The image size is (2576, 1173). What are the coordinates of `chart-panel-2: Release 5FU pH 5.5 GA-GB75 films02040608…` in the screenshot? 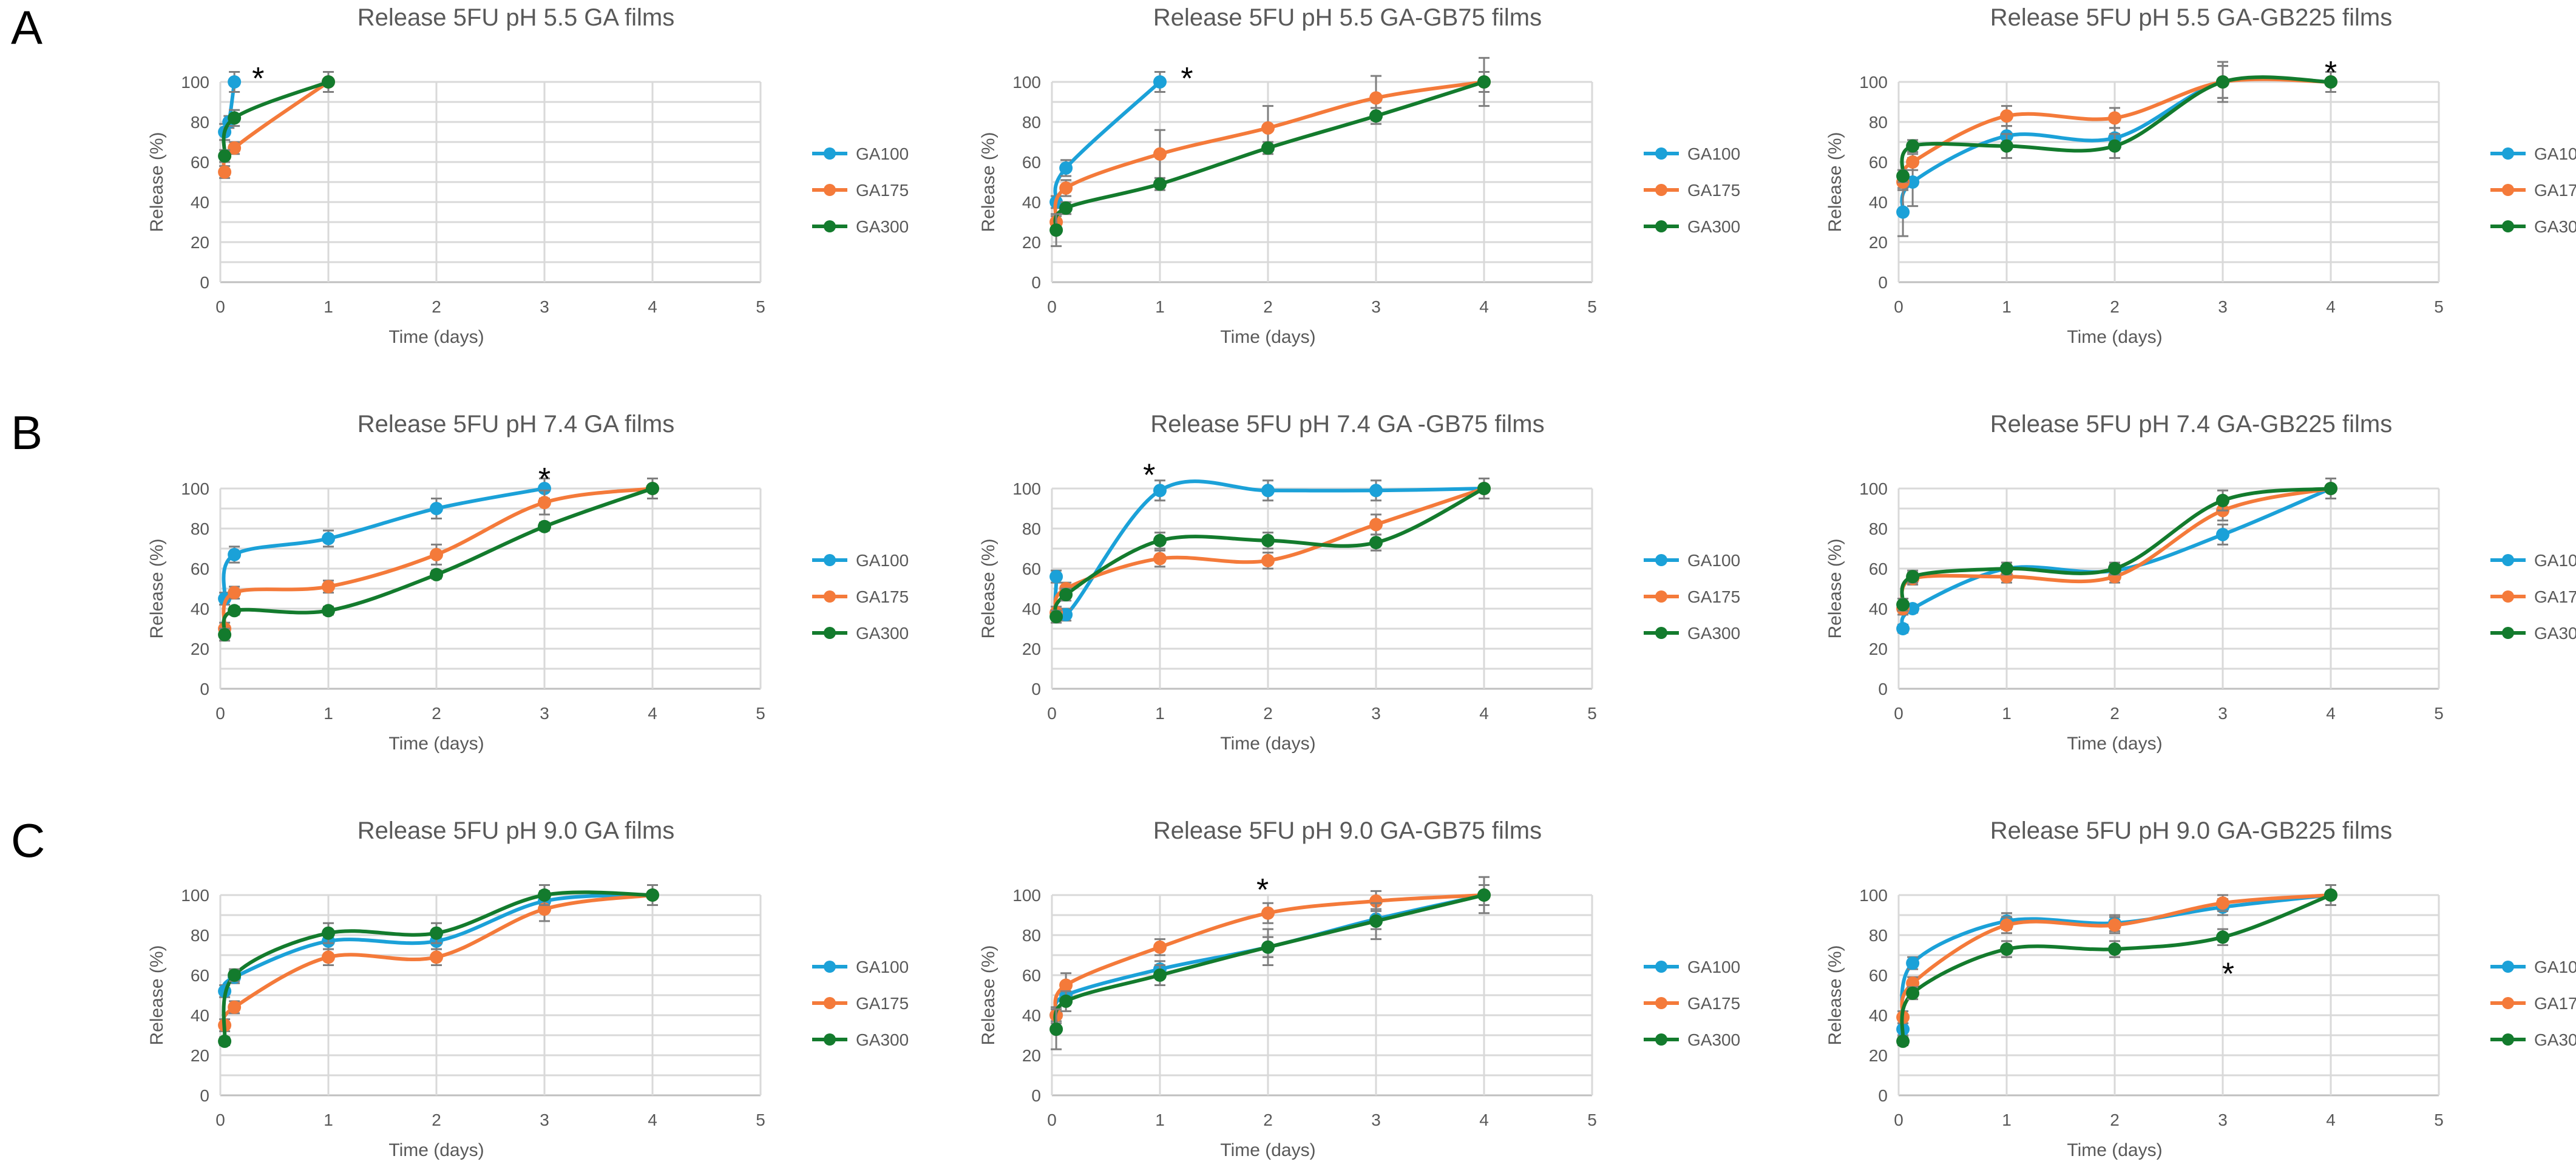 It's located at (1359, 175).